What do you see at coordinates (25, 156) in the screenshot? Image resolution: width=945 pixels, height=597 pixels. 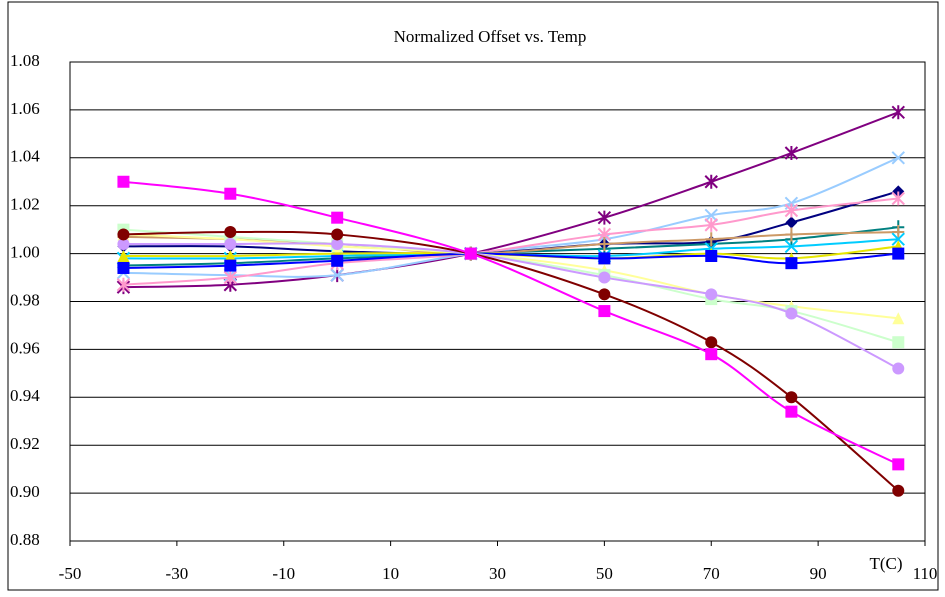 I see `y-tick-label: 1.04` at bounding box center [25, 156].